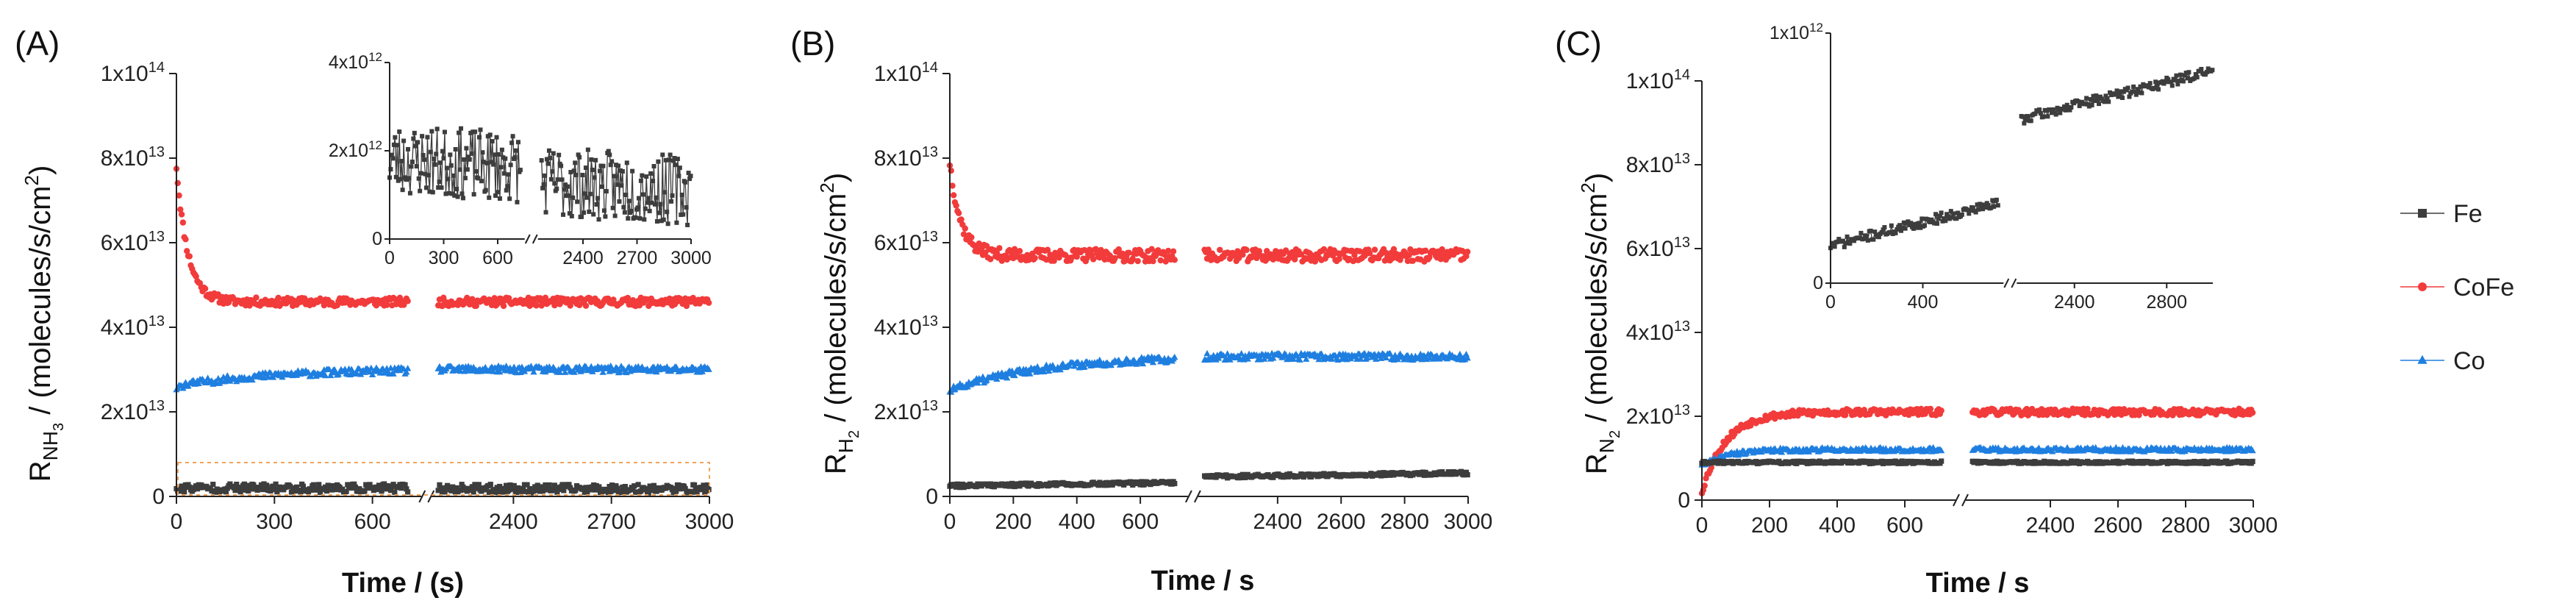 This screenshot has width=2576, height=606. What do you see at coordinates (1658, 331) in the screenshot?
I see `y-tick-label: 4x10¹³` at bounding box center [1658, 331].